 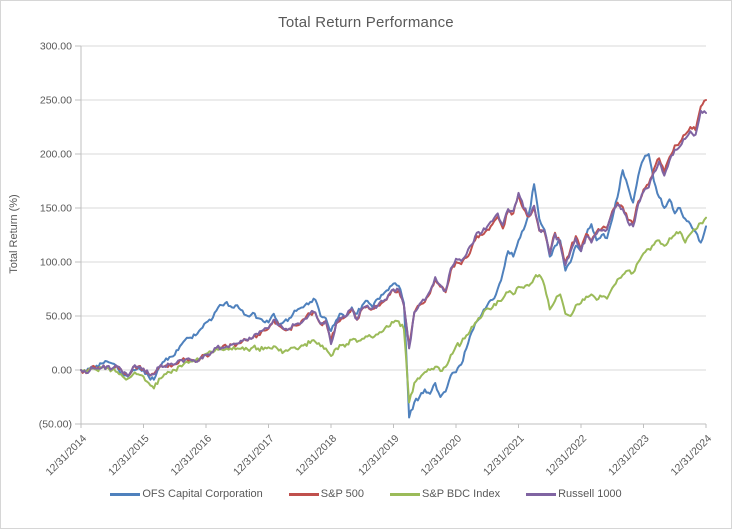 What do you see at coordinates (629, 456) in the screenshot?
I see `x-axis-tick-label: 12/31/2023` at bounding box center [629, 456].